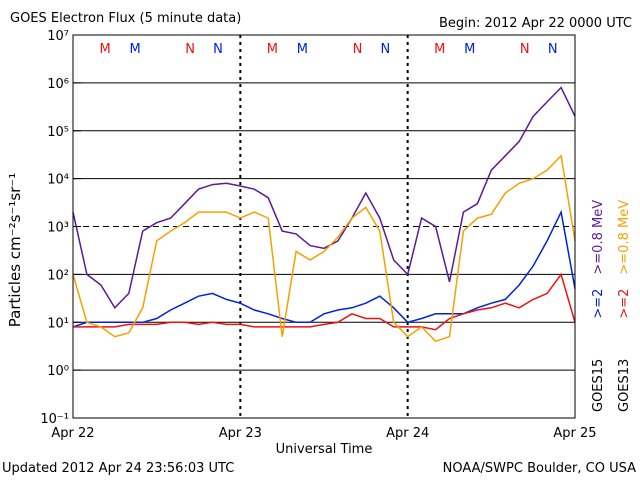 The height and width of the screenshot is (480, 640). Describe the element at coordinates (539, 468) in the screenshot. I see `footer-right: NOAA/SWPC Boulder, CO USA` at that location.